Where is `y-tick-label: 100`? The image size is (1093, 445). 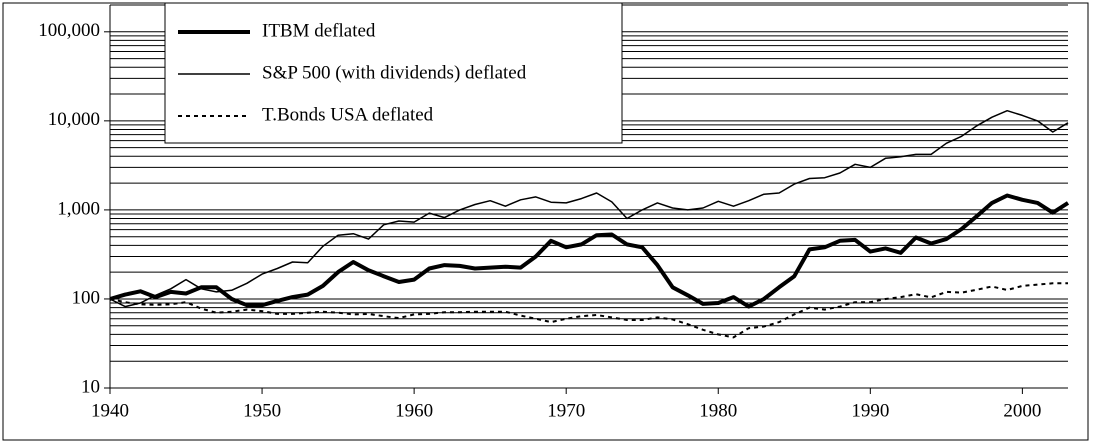
y-tick-label: 100 is located at coordinates (86, 297).